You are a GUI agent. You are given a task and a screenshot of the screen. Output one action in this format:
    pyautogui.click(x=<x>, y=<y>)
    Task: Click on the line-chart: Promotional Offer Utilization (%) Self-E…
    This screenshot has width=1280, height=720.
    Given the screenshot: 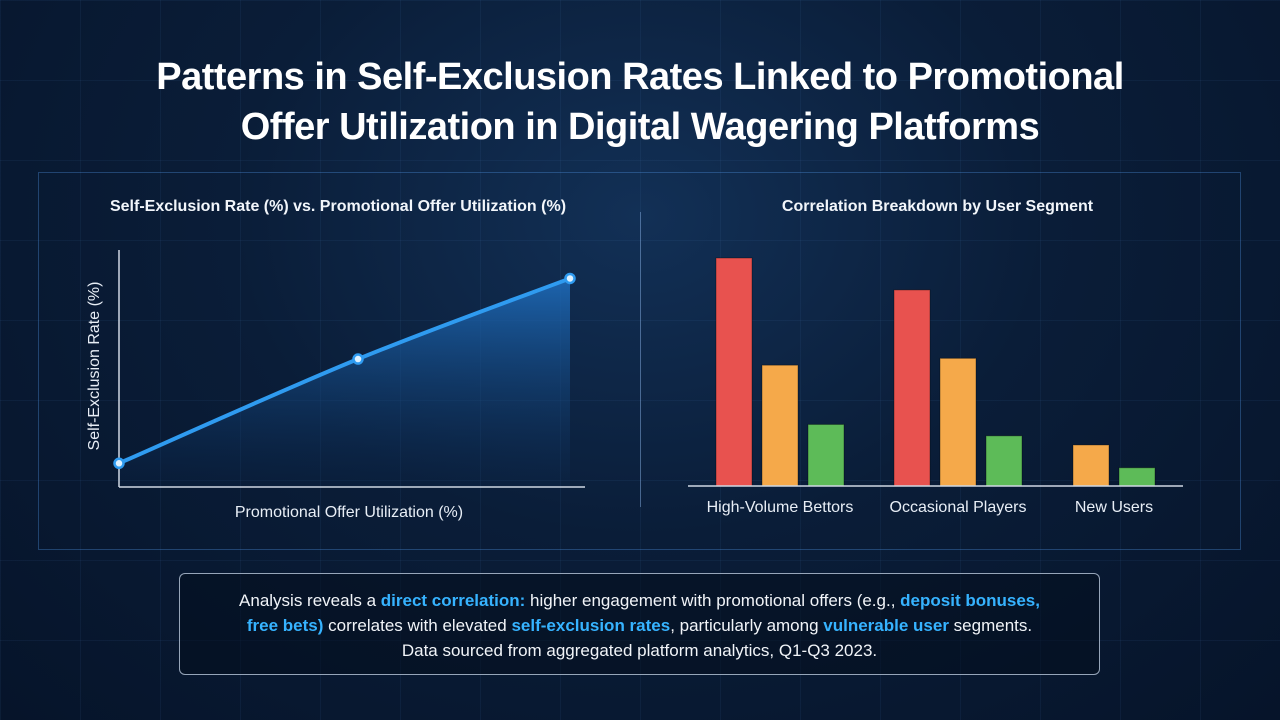 What is the action you would take?
    pyautogui.click(x=335, y=385)
    